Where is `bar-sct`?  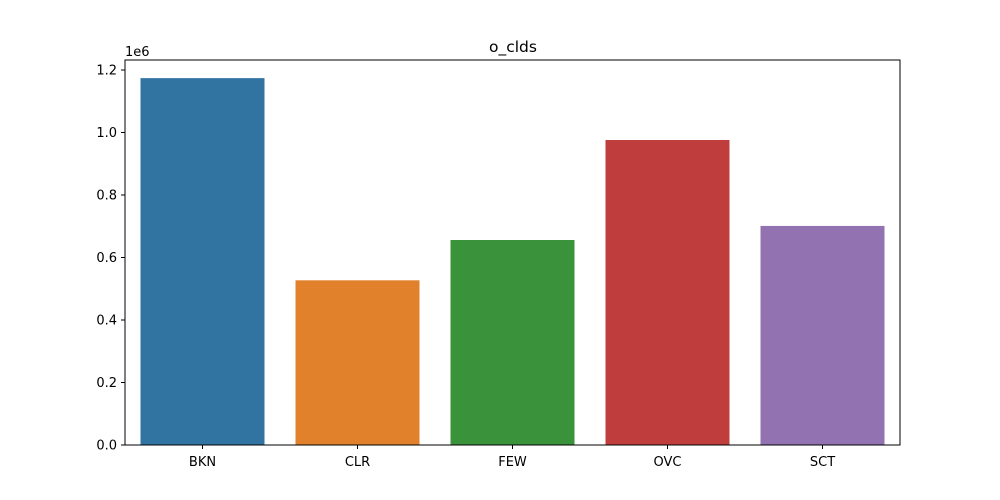
bar-sct is located at coordinates (822, 335).